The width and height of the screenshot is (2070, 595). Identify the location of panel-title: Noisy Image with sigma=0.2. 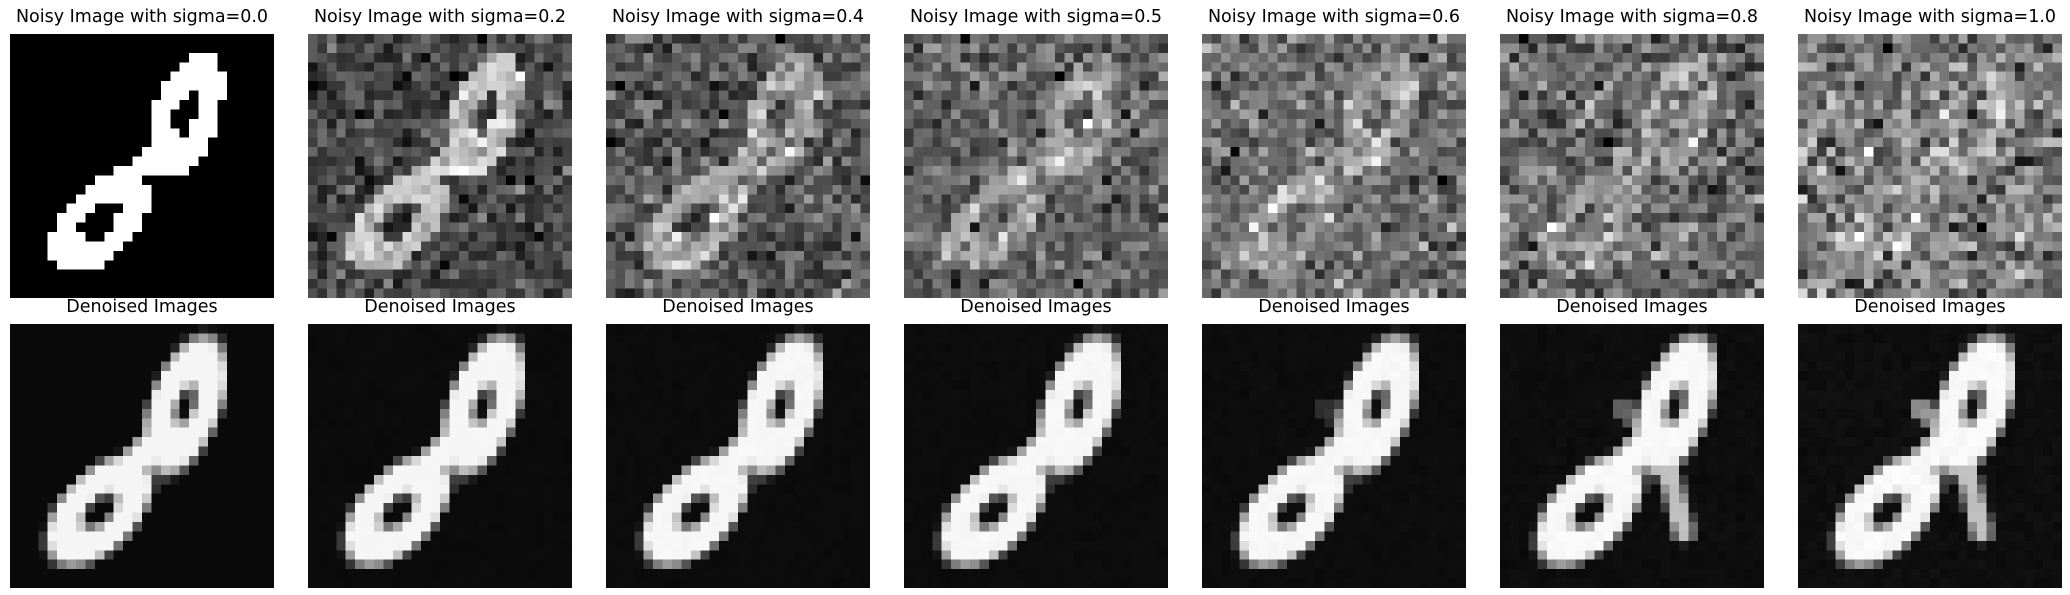
(440, 17).